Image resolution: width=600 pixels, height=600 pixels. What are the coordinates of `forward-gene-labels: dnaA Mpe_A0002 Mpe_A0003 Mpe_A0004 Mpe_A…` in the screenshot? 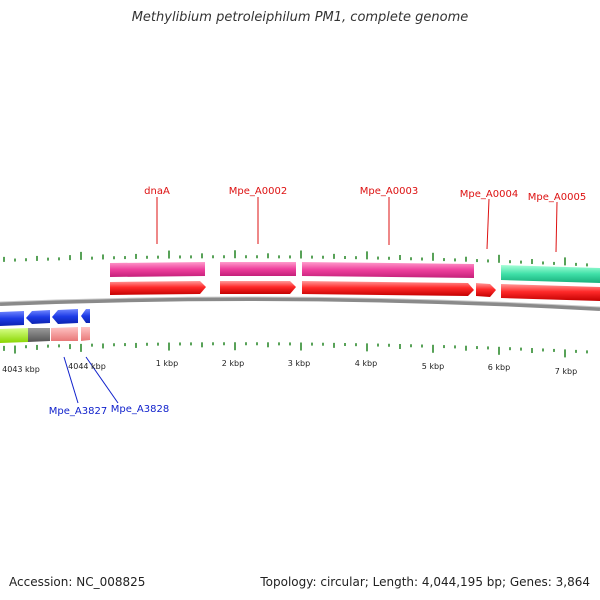 It's located at (365, 219).